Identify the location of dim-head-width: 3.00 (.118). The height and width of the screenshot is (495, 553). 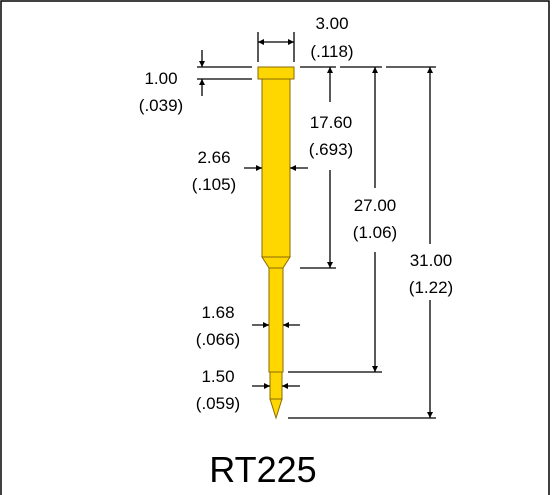
(305, 38).